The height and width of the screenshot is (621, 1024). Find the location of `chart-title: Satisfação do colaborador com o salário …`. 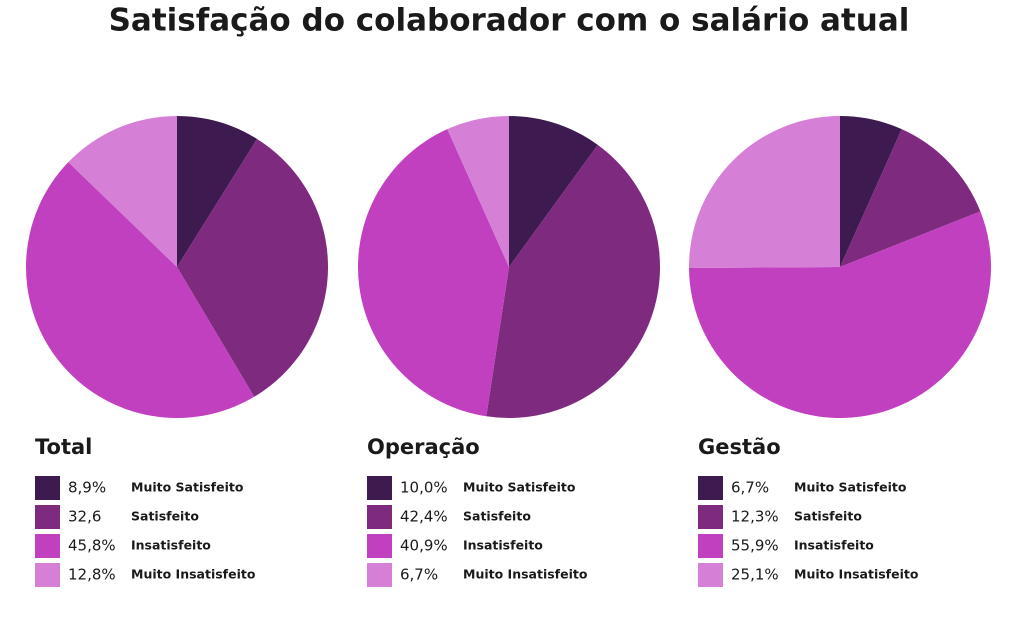

chart-title: Satisfação do colaborador com o salário … is located at coordinates (509, 21).